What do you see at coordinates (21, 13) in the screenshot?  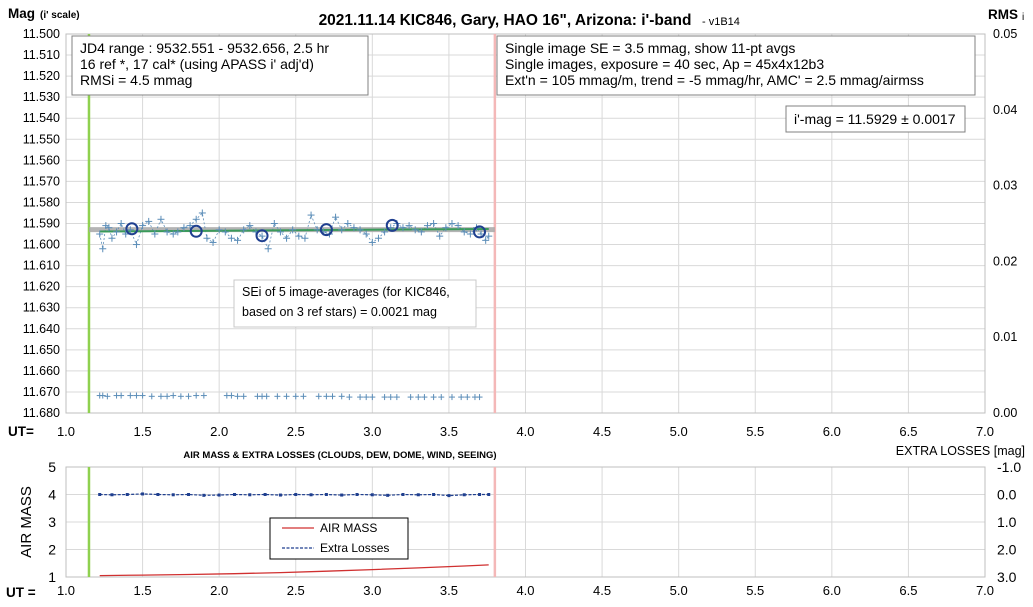 I see `y-axis-label: Mag` at bounding box center [21, 13].